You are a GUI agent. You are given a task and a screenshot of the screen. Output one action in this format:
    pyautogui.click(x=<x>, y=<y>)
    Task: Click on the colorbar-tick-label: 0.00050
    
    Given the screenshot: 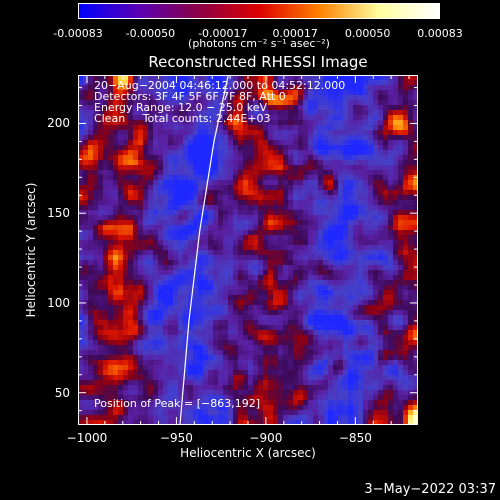 What is the action you would take?
    pyautogui.click(x=367, y=33)
    